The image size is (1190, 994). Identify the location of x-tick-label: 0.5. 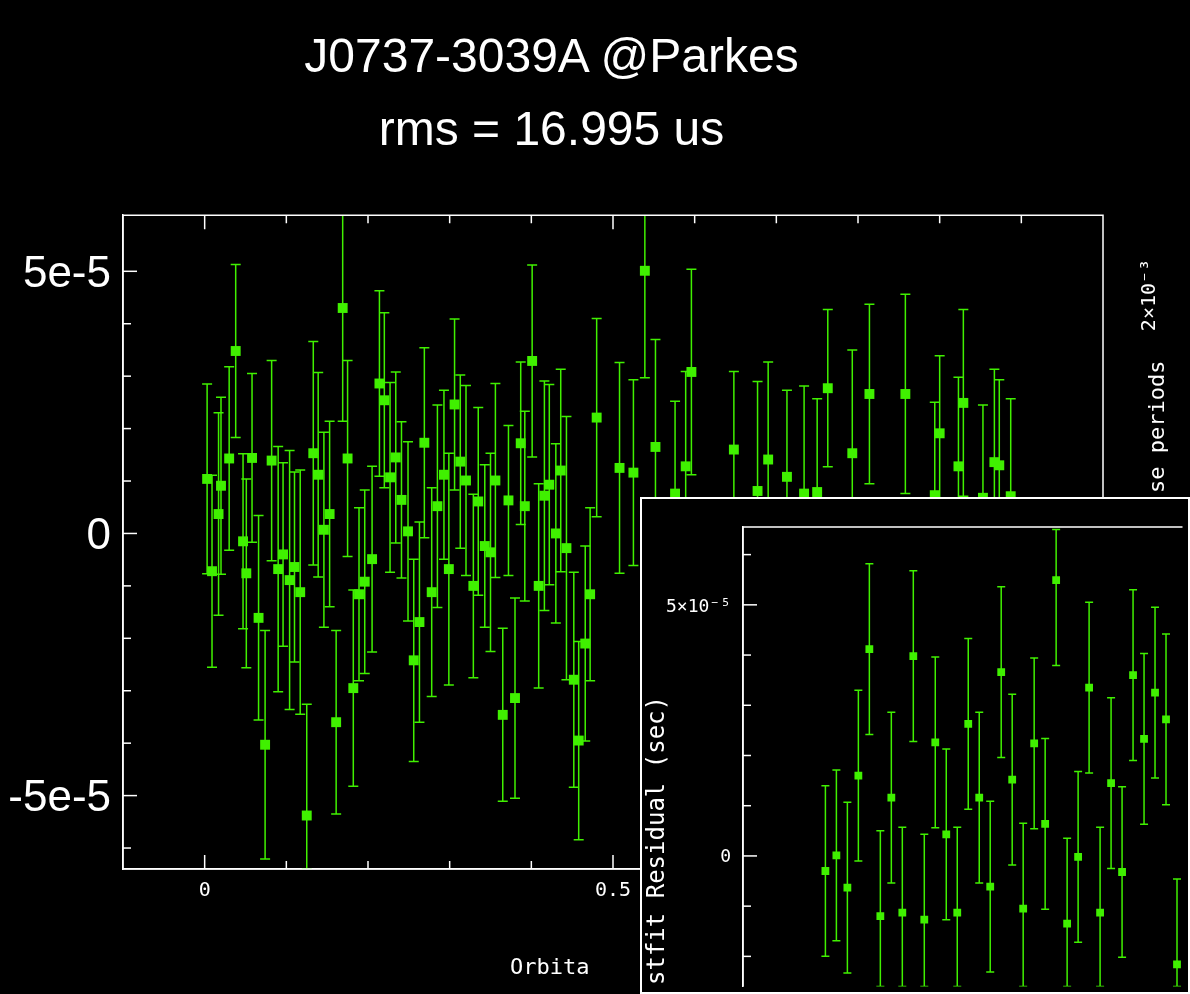
(613, 889).